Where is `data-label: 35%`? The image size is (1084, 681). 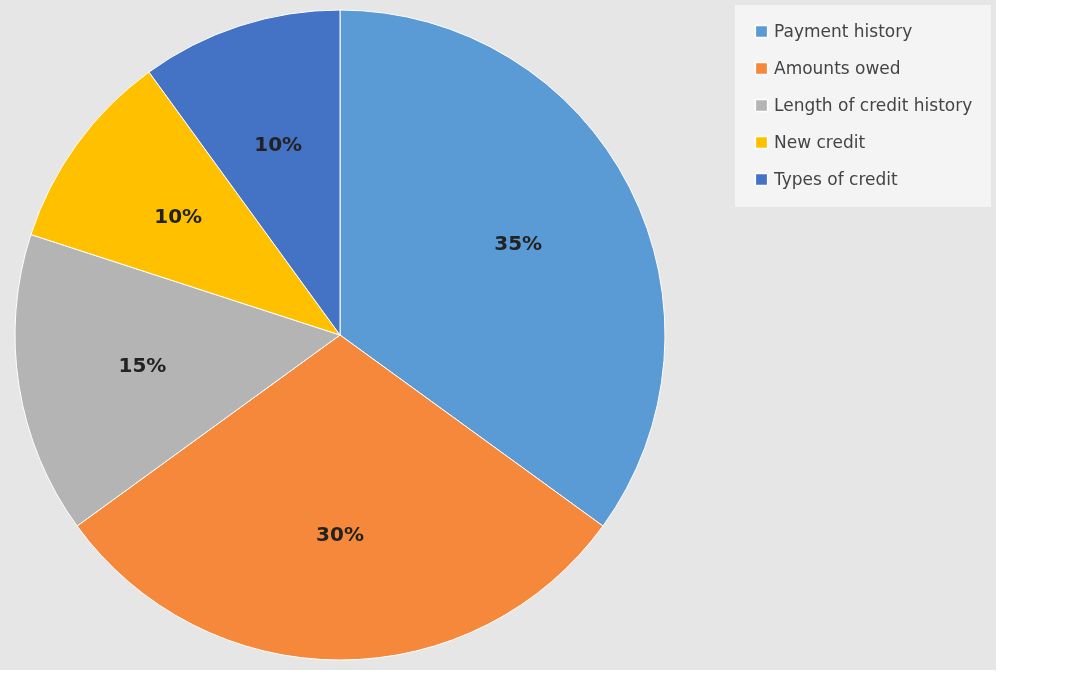
data-label: 35% is located at coordinates (518, 243).